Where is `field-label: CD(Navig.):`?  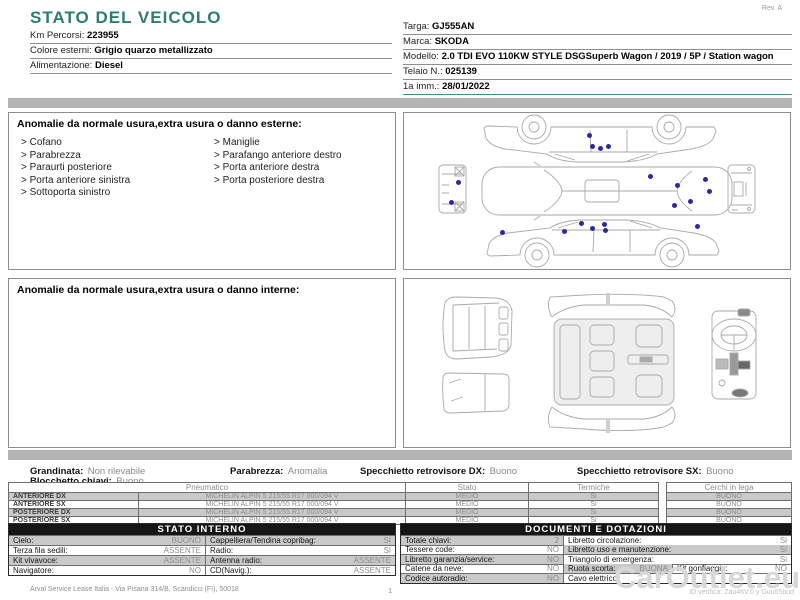
field-label: CD(Navig.): is located at coordinates (231, 570).